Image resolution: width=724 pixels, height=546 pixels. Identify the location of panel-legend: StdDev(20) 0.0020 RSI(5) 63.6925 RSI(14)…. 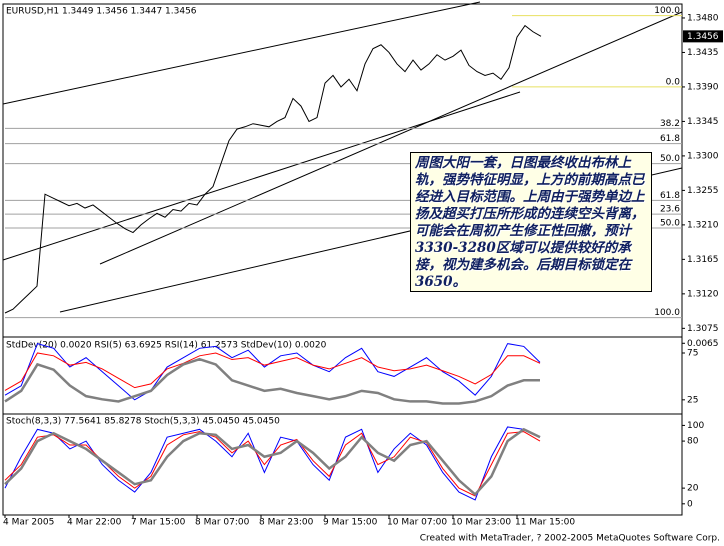
(166, 346).